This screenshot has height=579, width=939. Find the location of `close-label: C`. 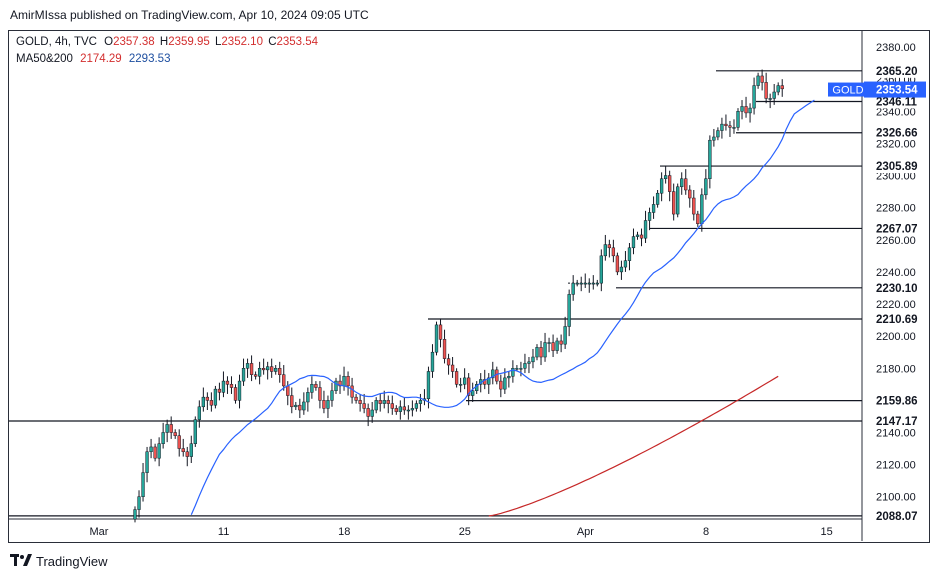

close-label: C is located at coordinates (272, 42).